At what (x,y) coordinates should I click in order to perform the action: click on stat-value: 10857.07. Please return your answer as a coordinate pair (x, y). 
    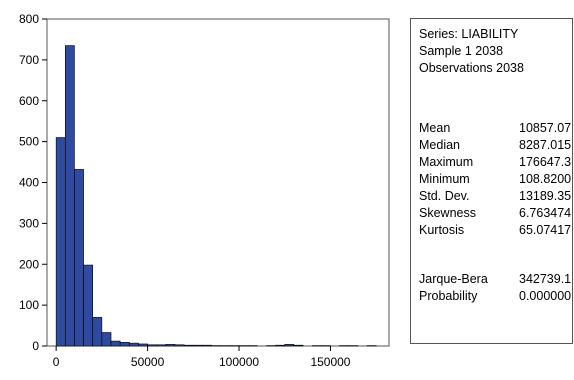
    Looking at the image, I should click on (545, 128).